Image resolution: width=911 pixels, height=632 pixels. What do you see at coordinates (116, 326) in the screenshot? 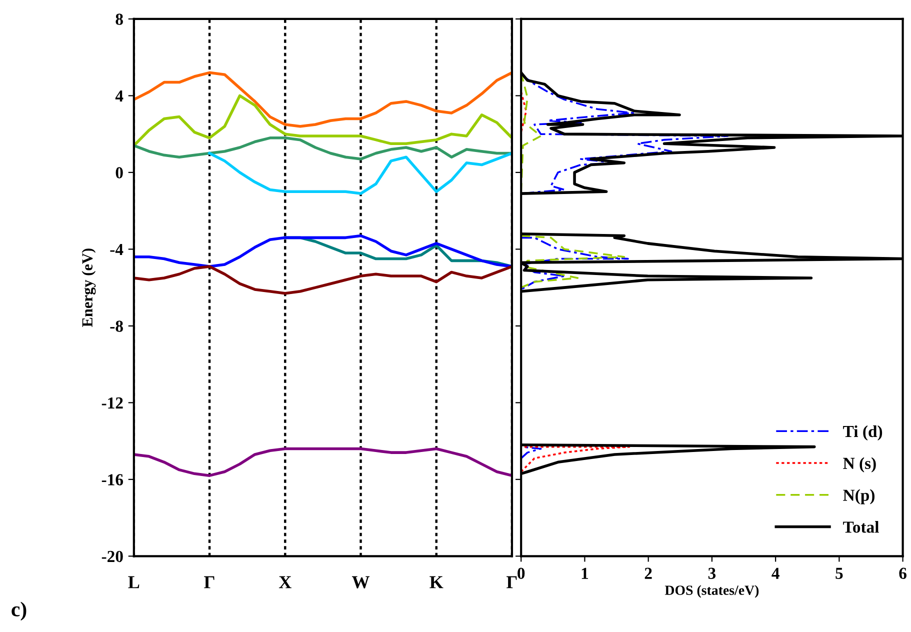
I see `y-tick-label: -8` at bounding box center [116, 326].